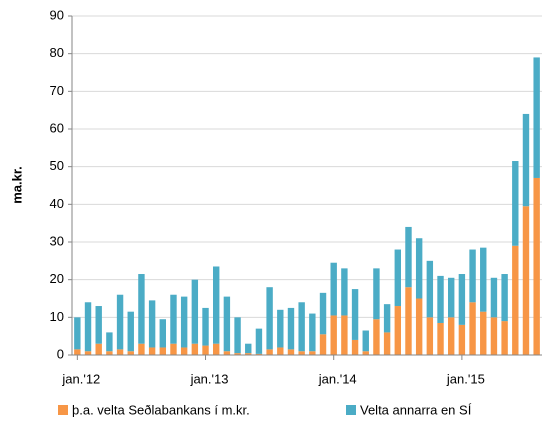 This screenshot has width=544, height=423. I want to click on y-tick-label: 0, so click(60, 353).